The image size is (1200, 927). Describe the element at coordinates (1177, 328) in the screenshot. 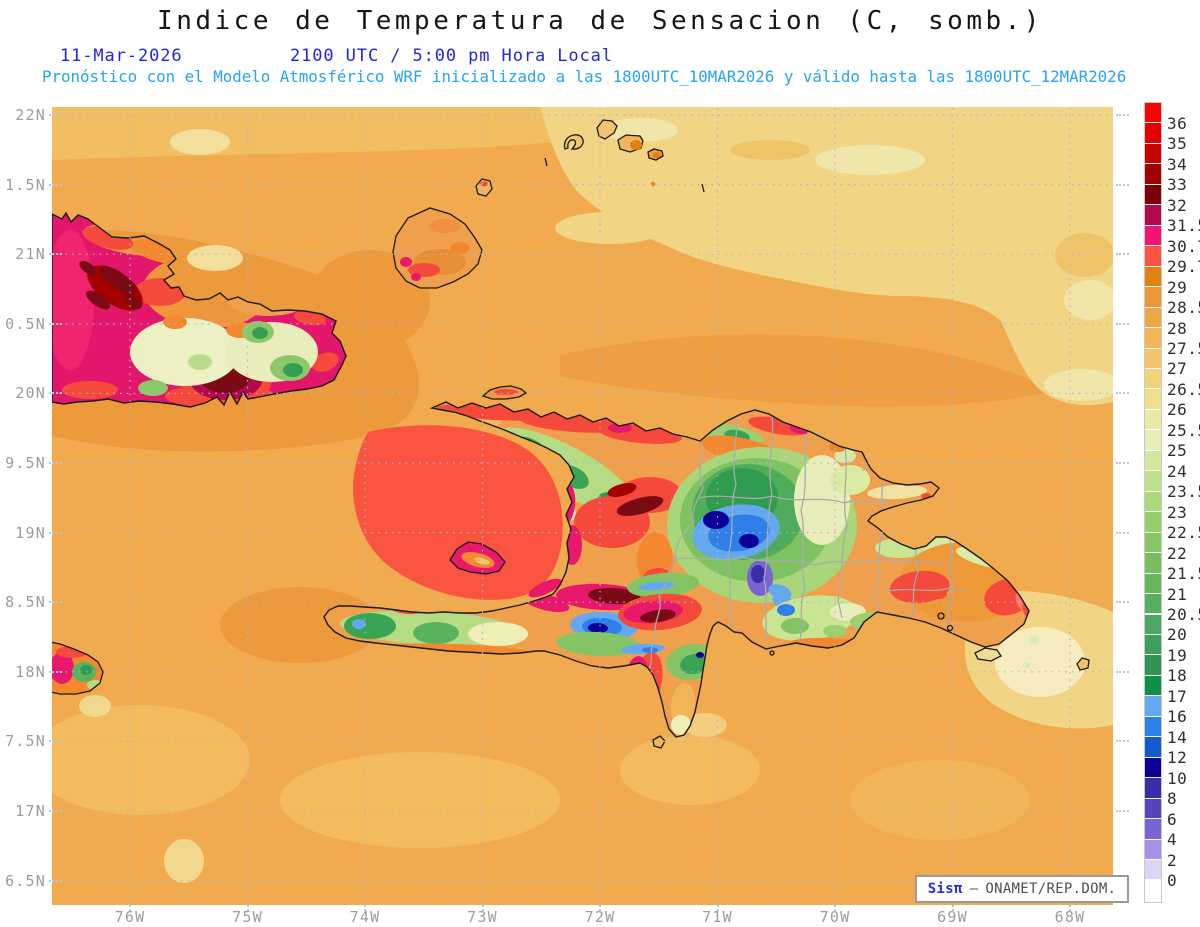

I see `colorbar-tick-label: 28` at that location.